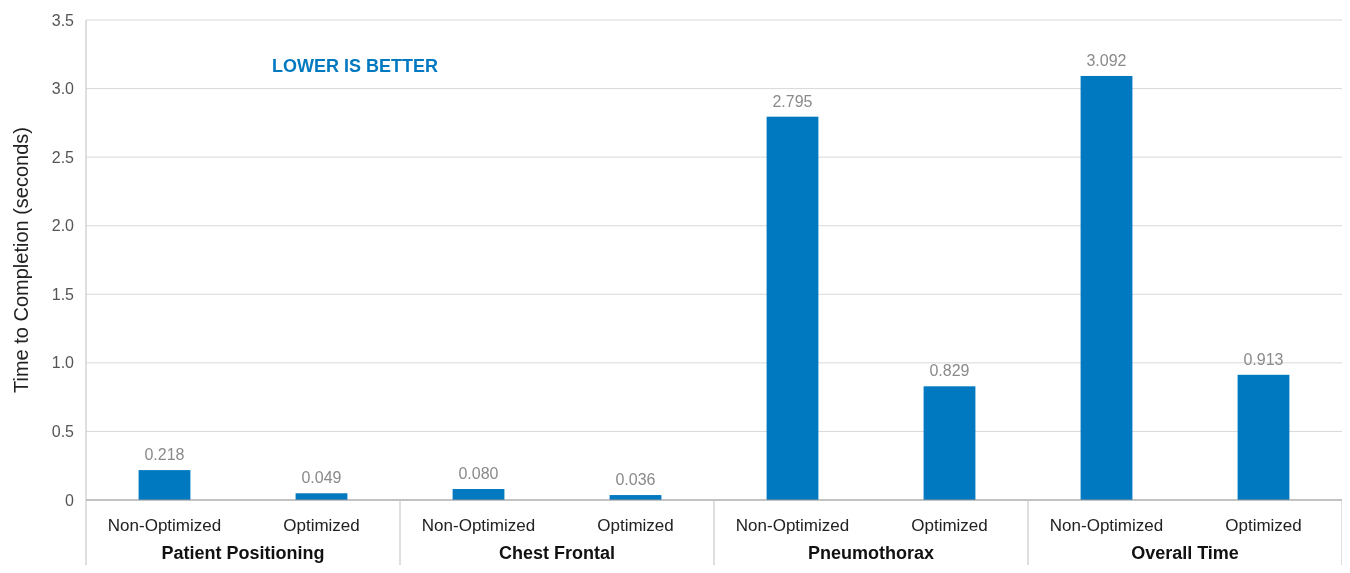 The height and width of the screenshot is (573, 1350). Describe the element at coordinates (478, 474) in the screenshot. I see `data-label: 0.080` at that location.